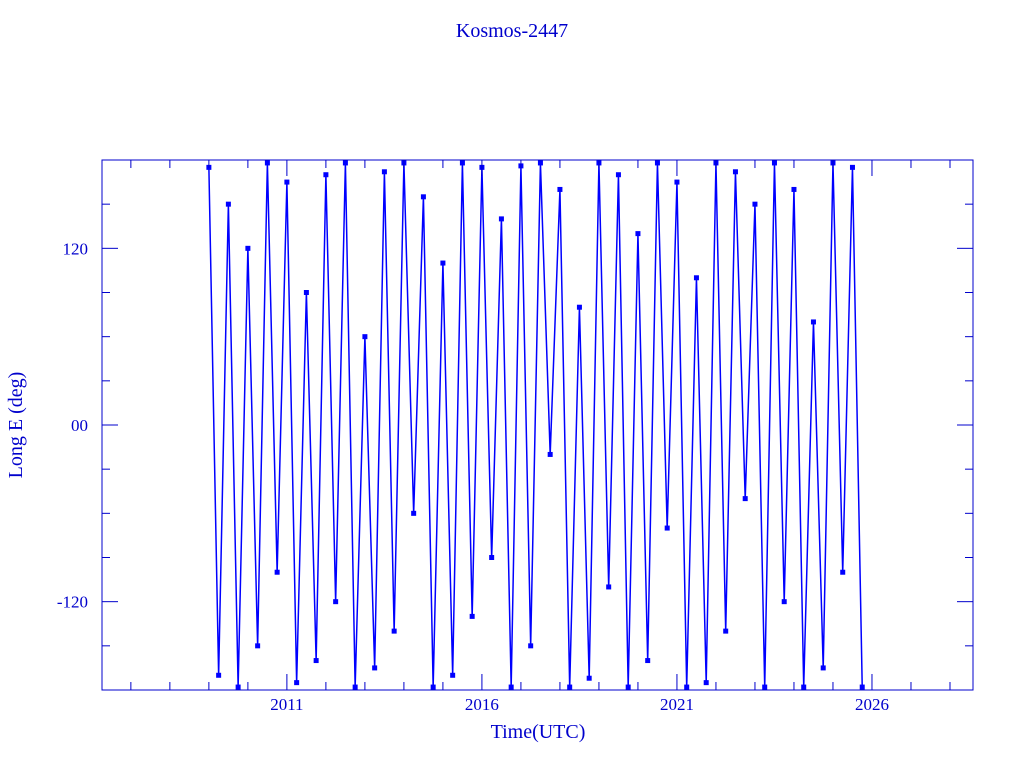 This screenshot has width=1024, height=773. I want to click on x-tick-label: 2021, so click(677, 704).